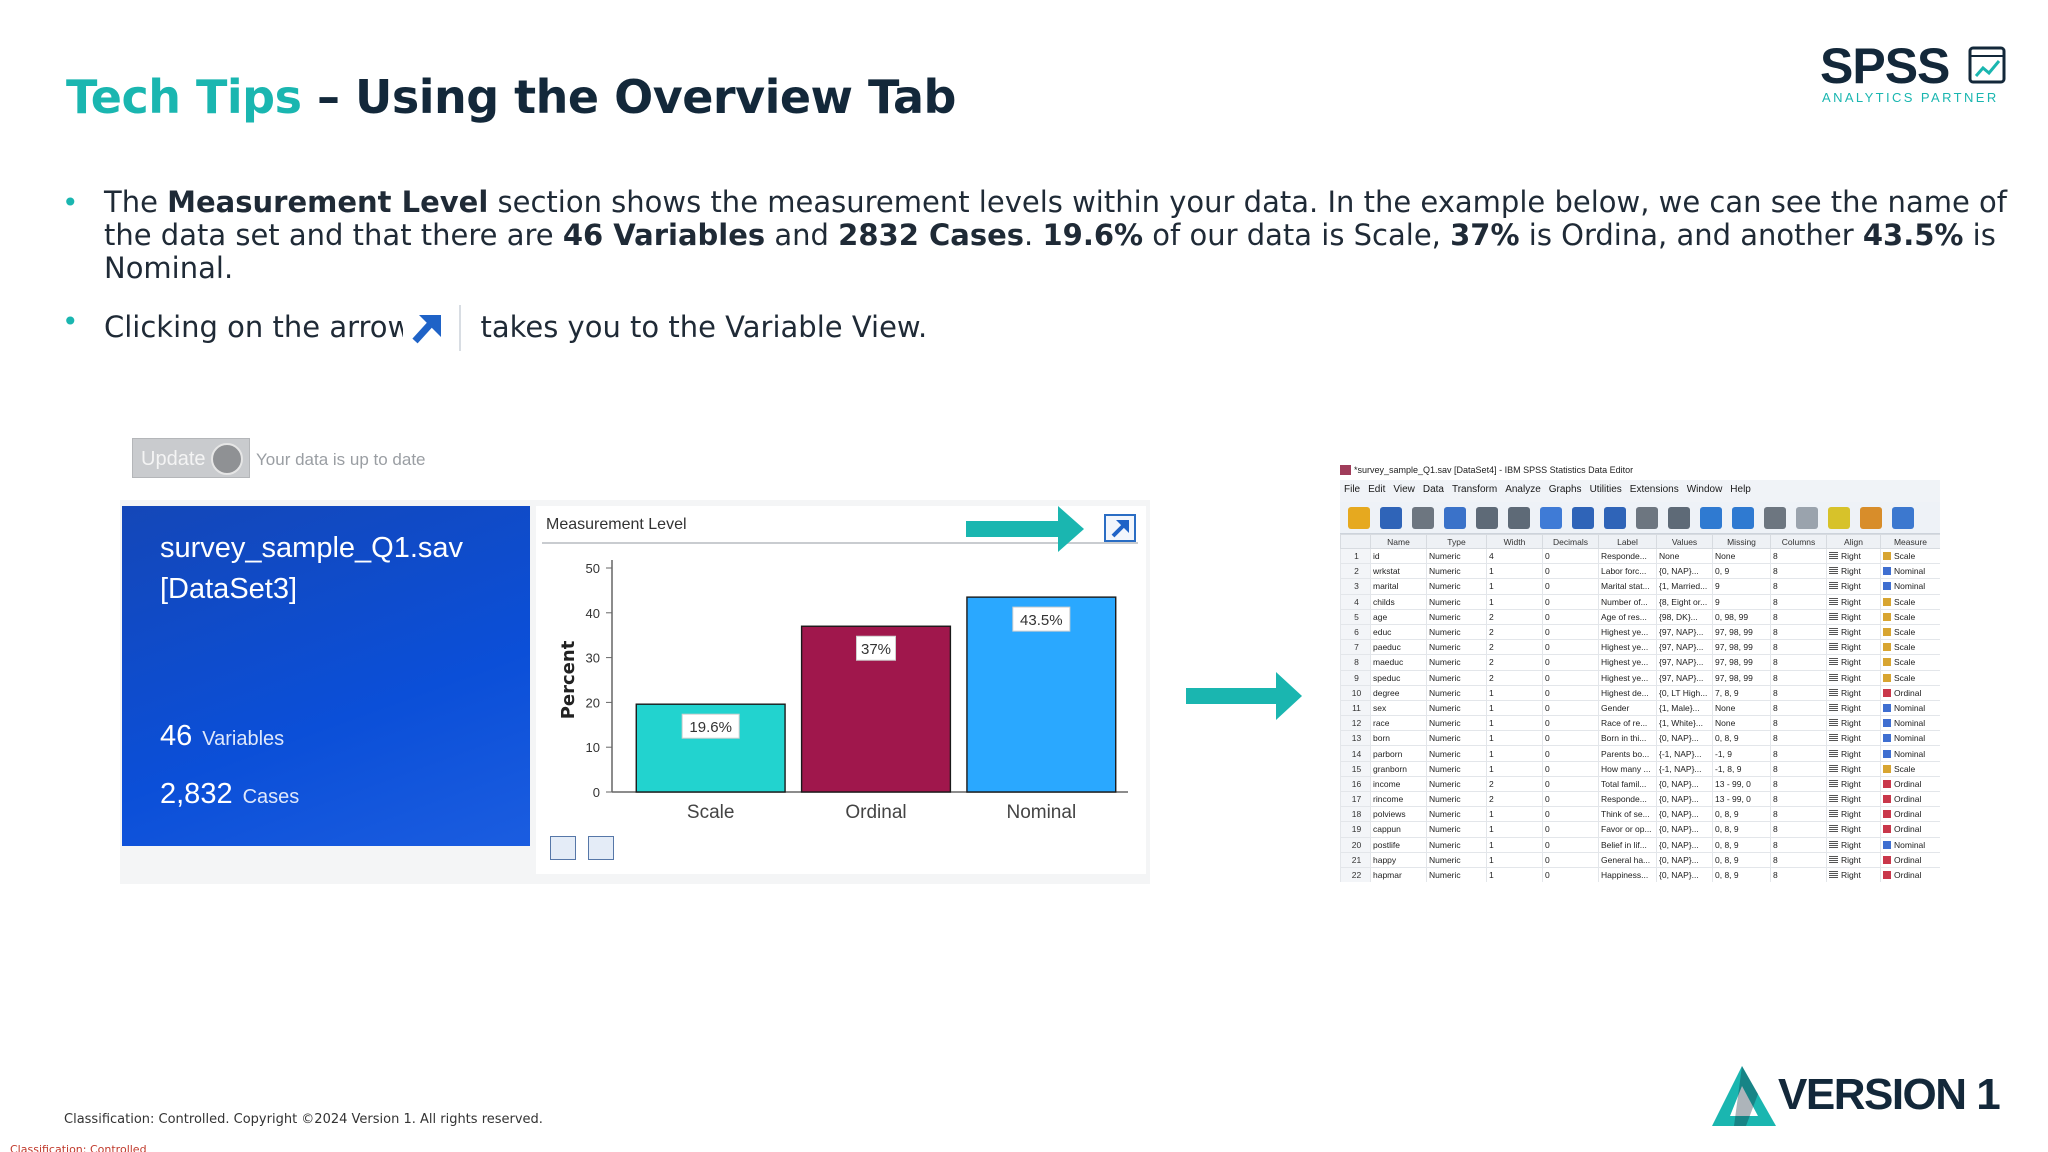  Describe the element at coordinates (1565, 489) in the screenshot. I see `menu-graphs: Graphs` at that location.